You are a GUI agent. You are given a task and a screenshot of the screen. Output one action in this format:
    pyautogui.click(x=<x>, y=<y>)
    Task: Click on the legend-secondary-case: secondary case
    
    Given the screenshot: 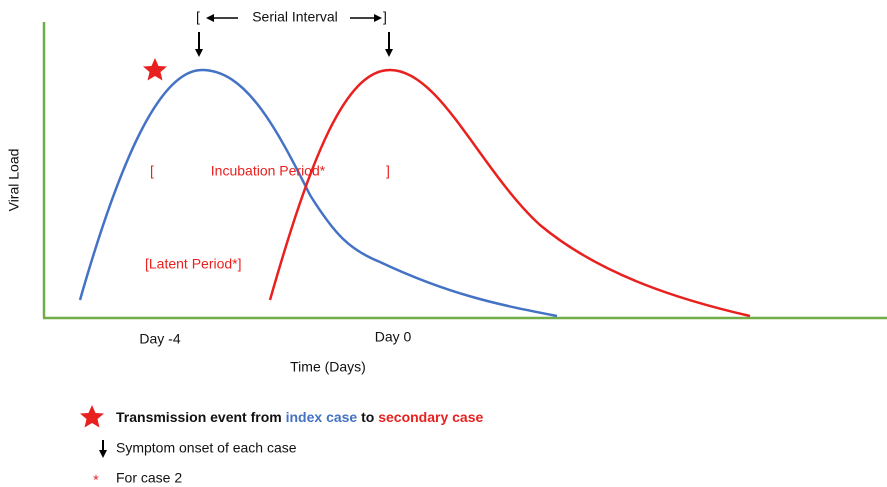 What is the action you would take?
    pyautogui.click(x=430, y=417)
    